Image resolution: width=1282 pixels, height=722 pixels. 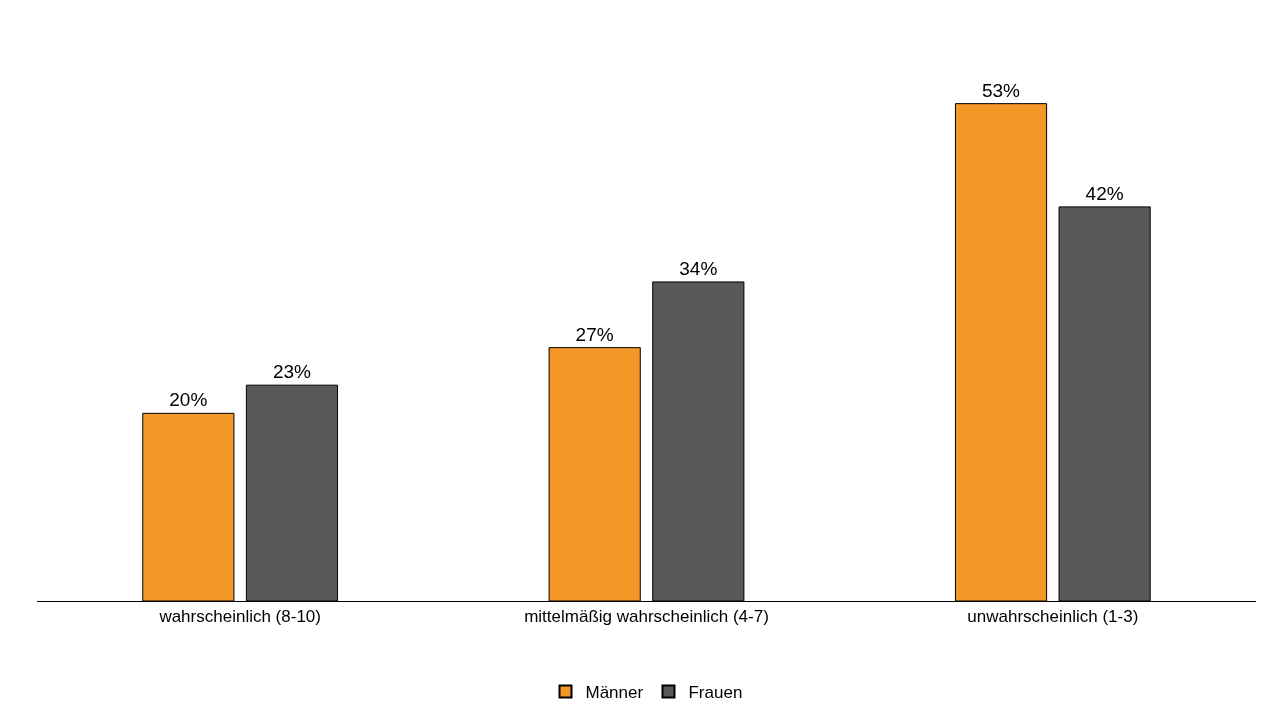 I want to click on data-label: 42%, so click(x=1104, y=193).